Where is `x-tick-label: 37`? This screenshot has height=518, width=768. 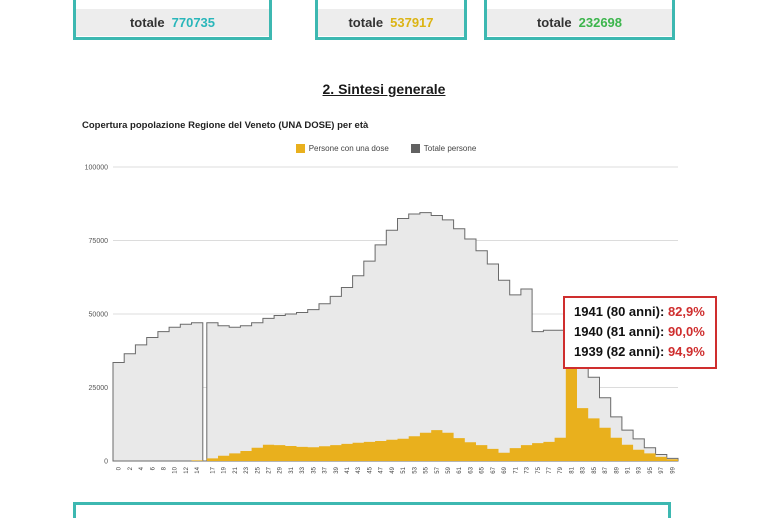
x-tick-label: 37 is located at coordinates (326, 469).